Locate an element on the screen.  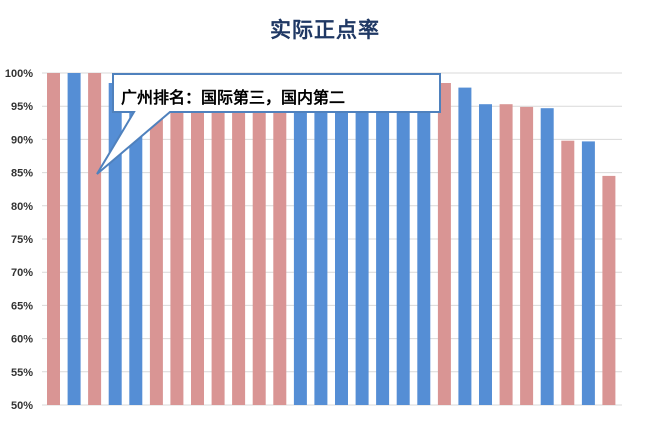
y-tick-label: 55% is located at coordinates (22, 373).